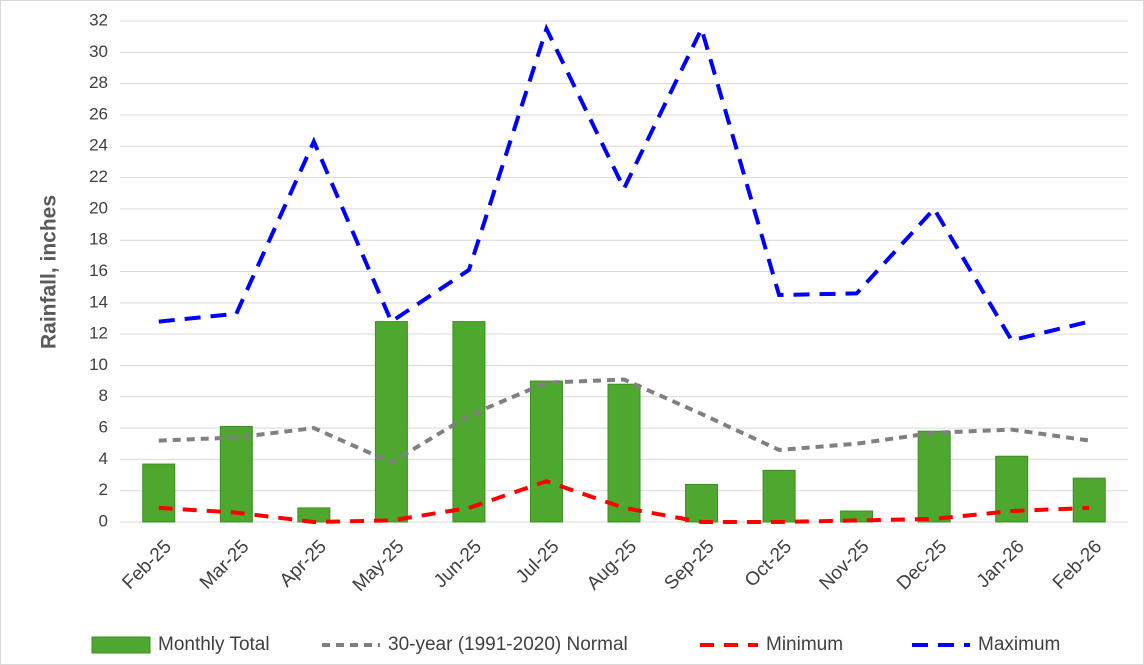 This screenshot has height=665, width=1144. Describe the element at coordinates (98, 333) in the screenshot. I see `y-tick-label: 12` at that location.